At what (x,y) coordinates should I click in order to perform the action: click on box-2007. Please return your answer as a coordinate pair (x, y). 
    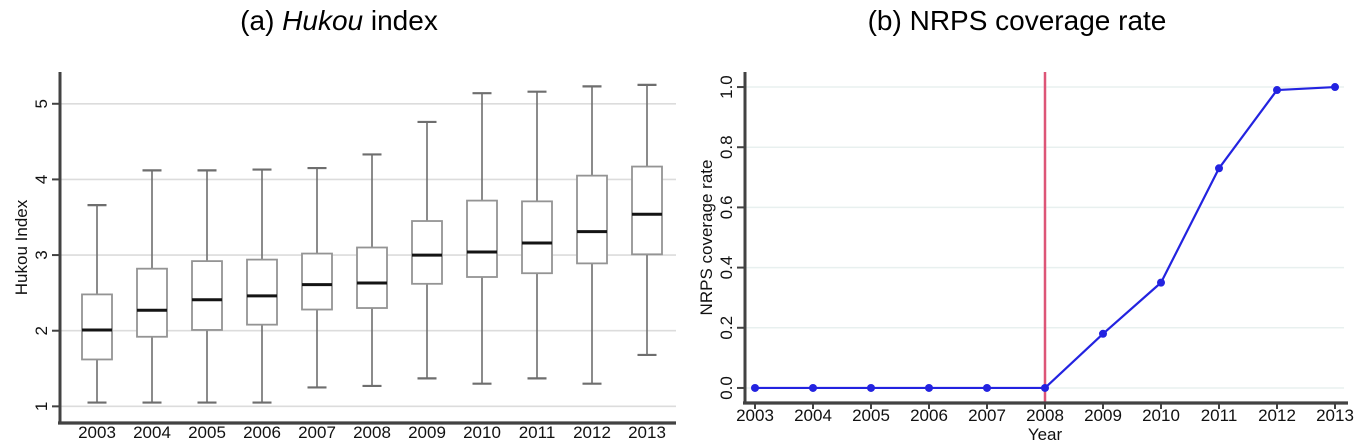
    Looking at the image, I should click on (317, 277).